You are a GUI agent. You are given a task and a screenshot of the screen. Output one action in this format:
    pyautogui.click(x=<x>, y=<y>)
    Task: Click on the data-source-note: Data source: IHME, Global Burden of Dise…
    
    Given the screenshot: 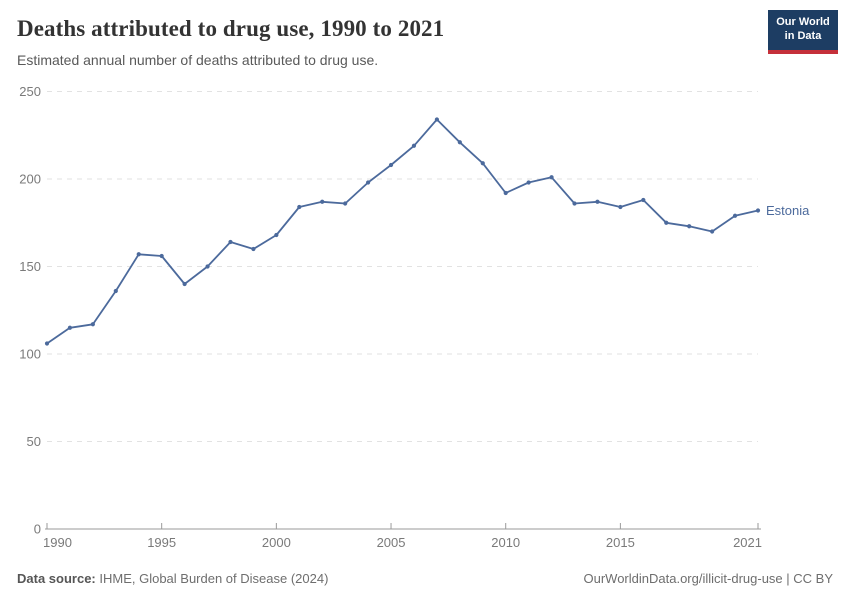 What is the action you would take?
    pyautogui.click(x=172, y=578)
    